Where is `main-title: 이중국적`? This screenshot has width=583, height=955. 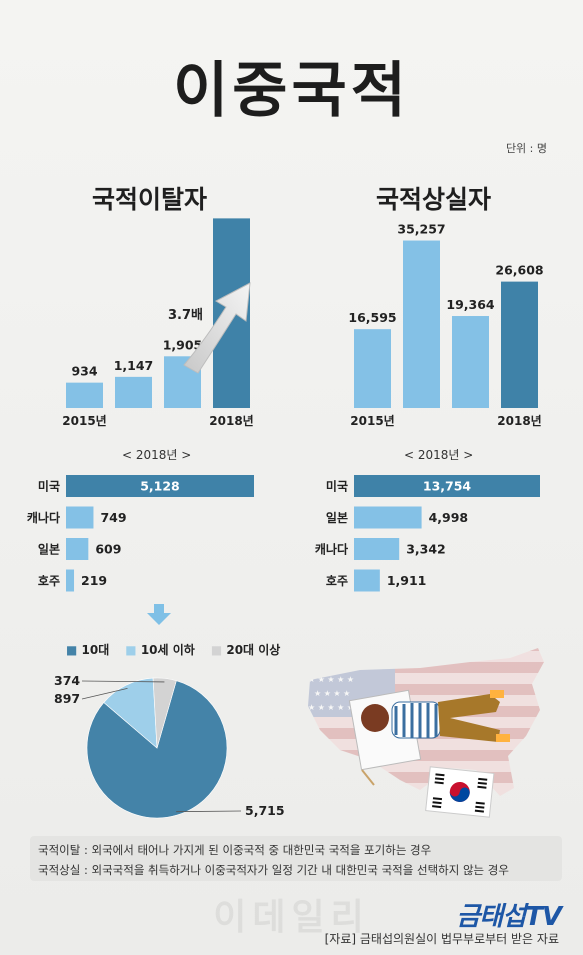 main-title: 이중국적 is located at coordinates (291, 91).